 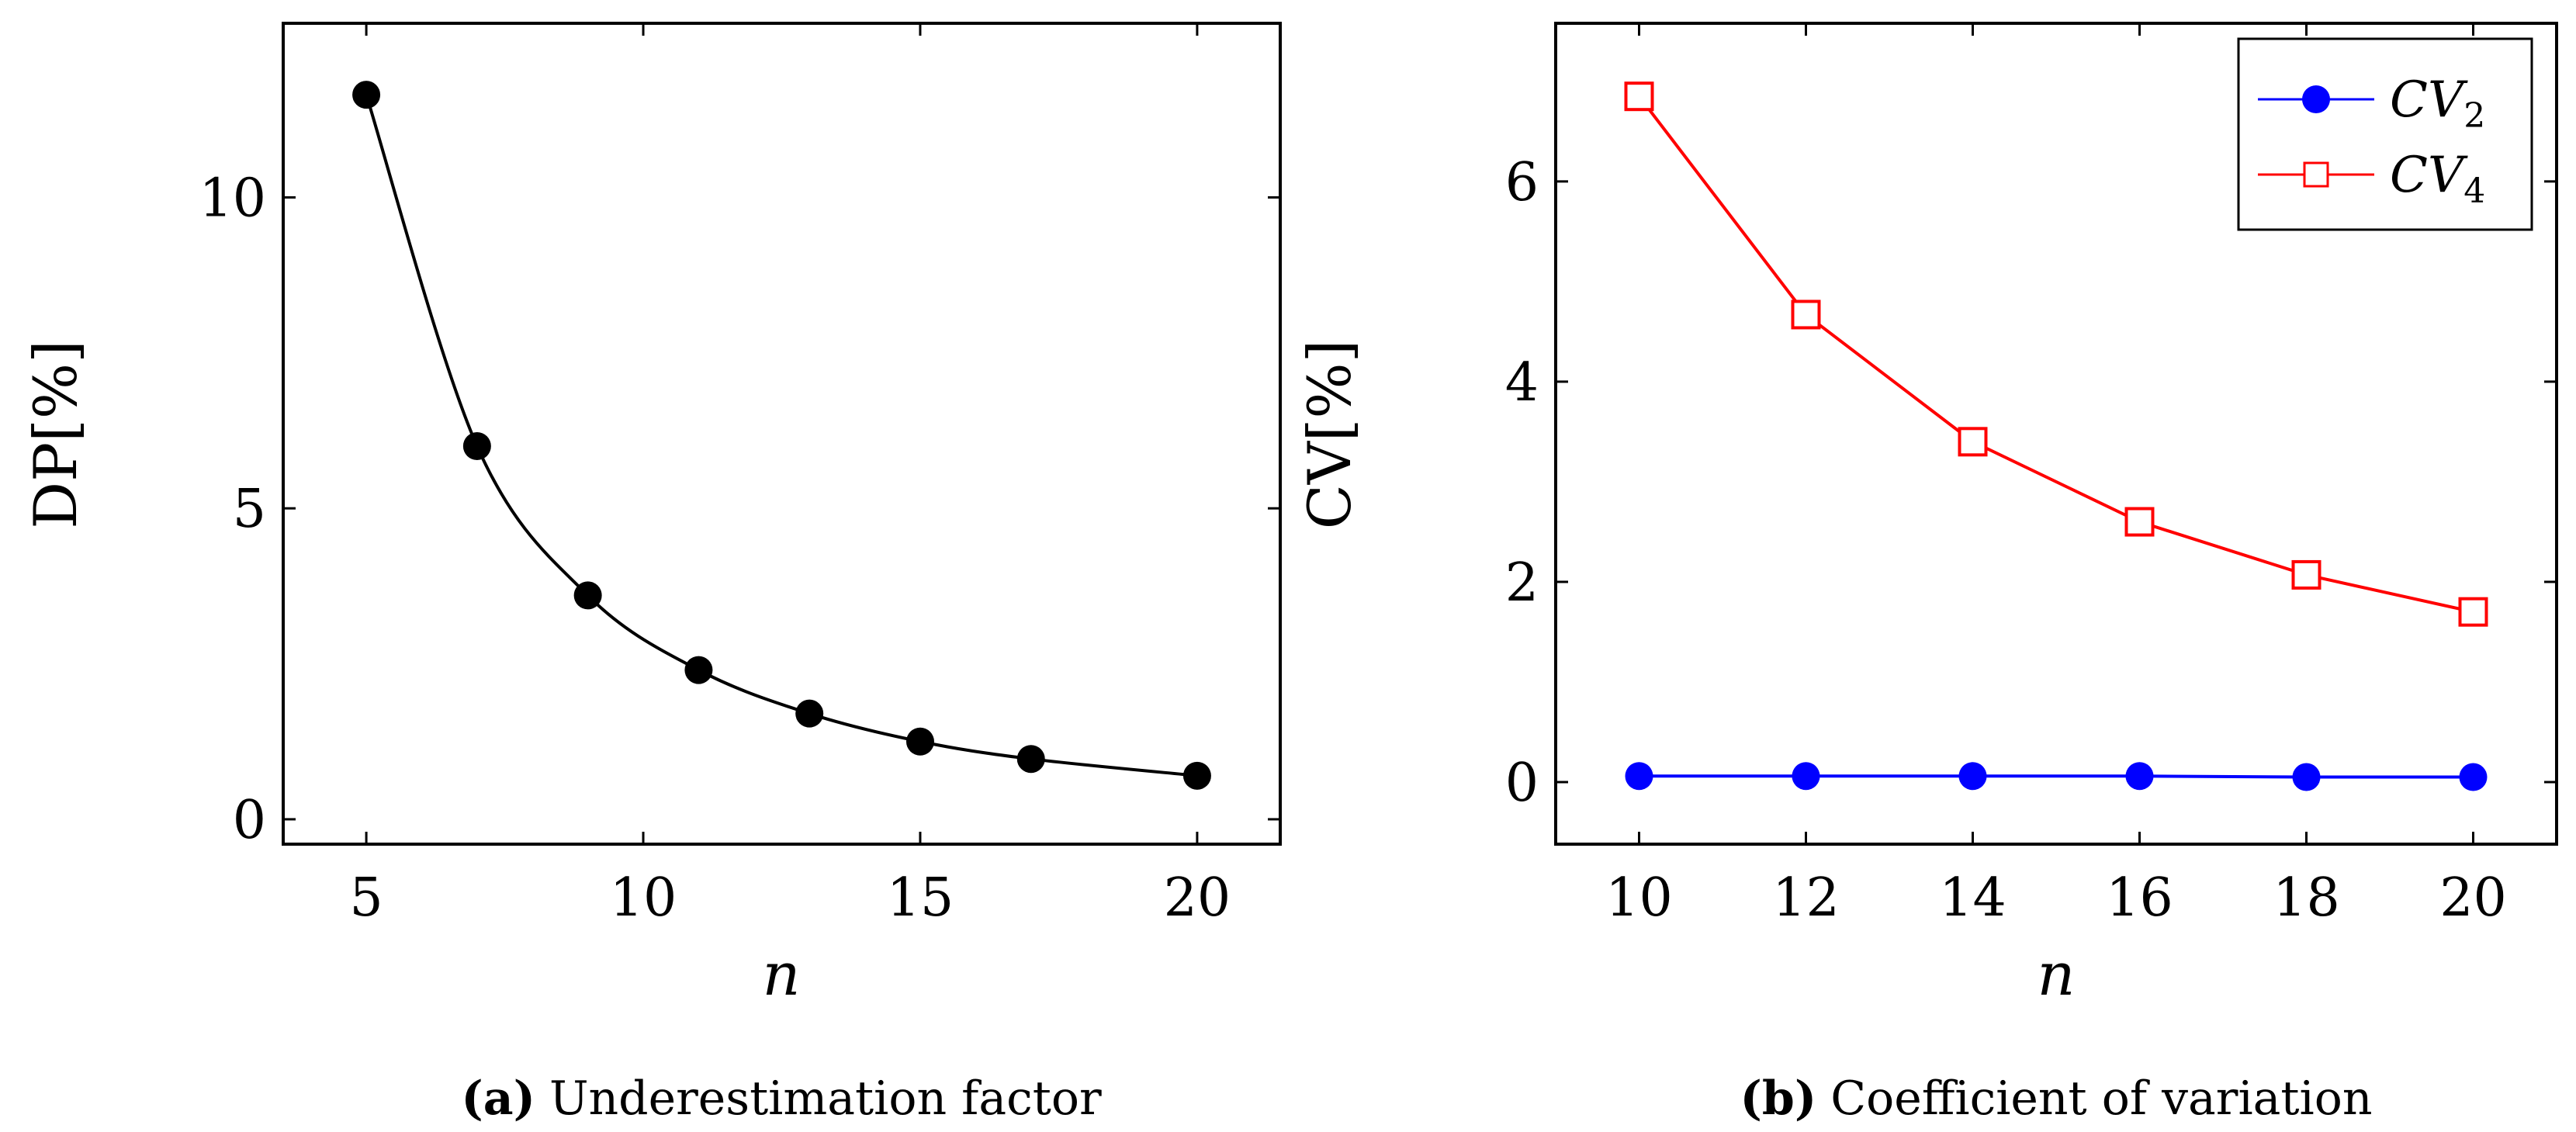 I want to click on y-tick-label: 6, so click(x=1522, y=182).